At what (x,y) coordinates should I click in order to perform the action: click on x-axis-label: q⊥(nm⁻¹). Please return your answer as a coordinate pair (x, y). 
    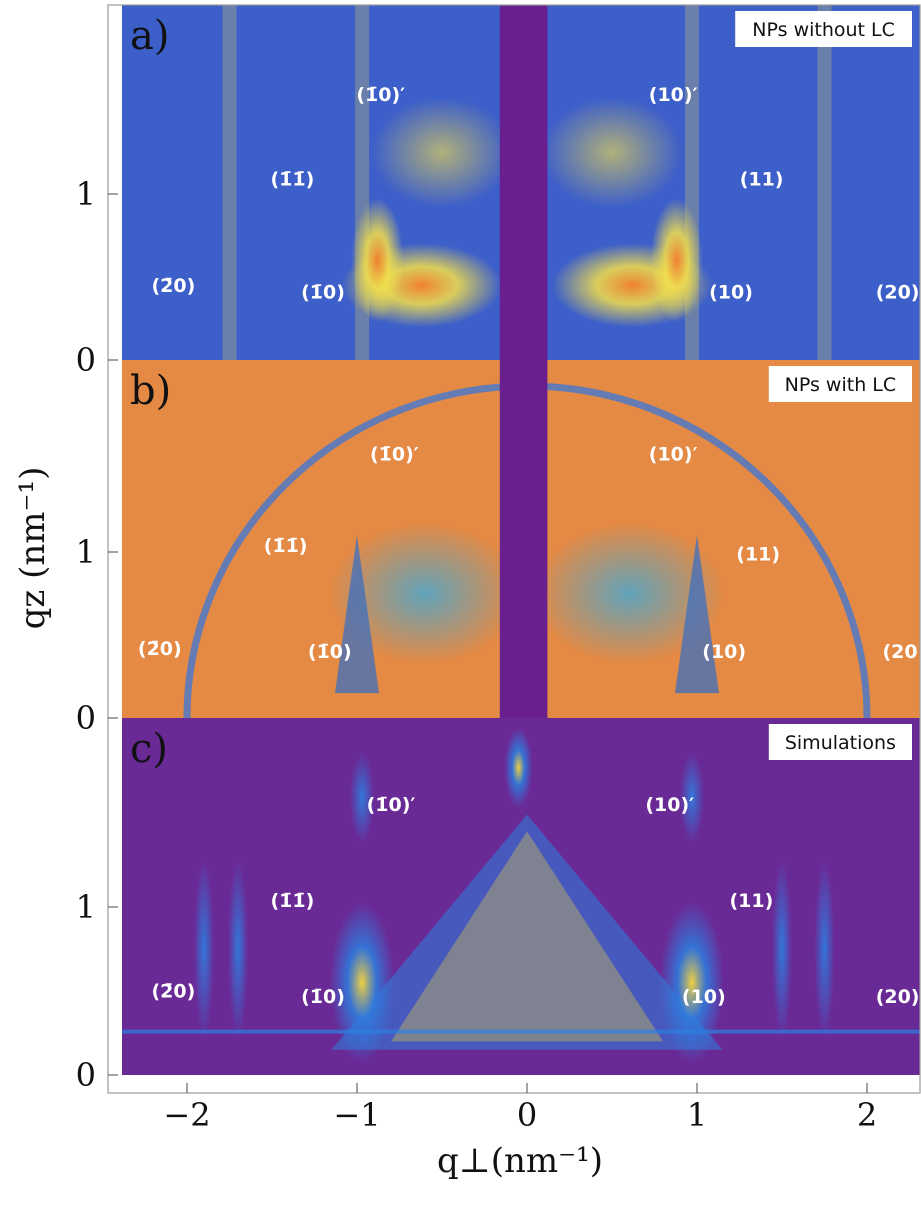
    Looking at the image, I should click on (520, 1161).